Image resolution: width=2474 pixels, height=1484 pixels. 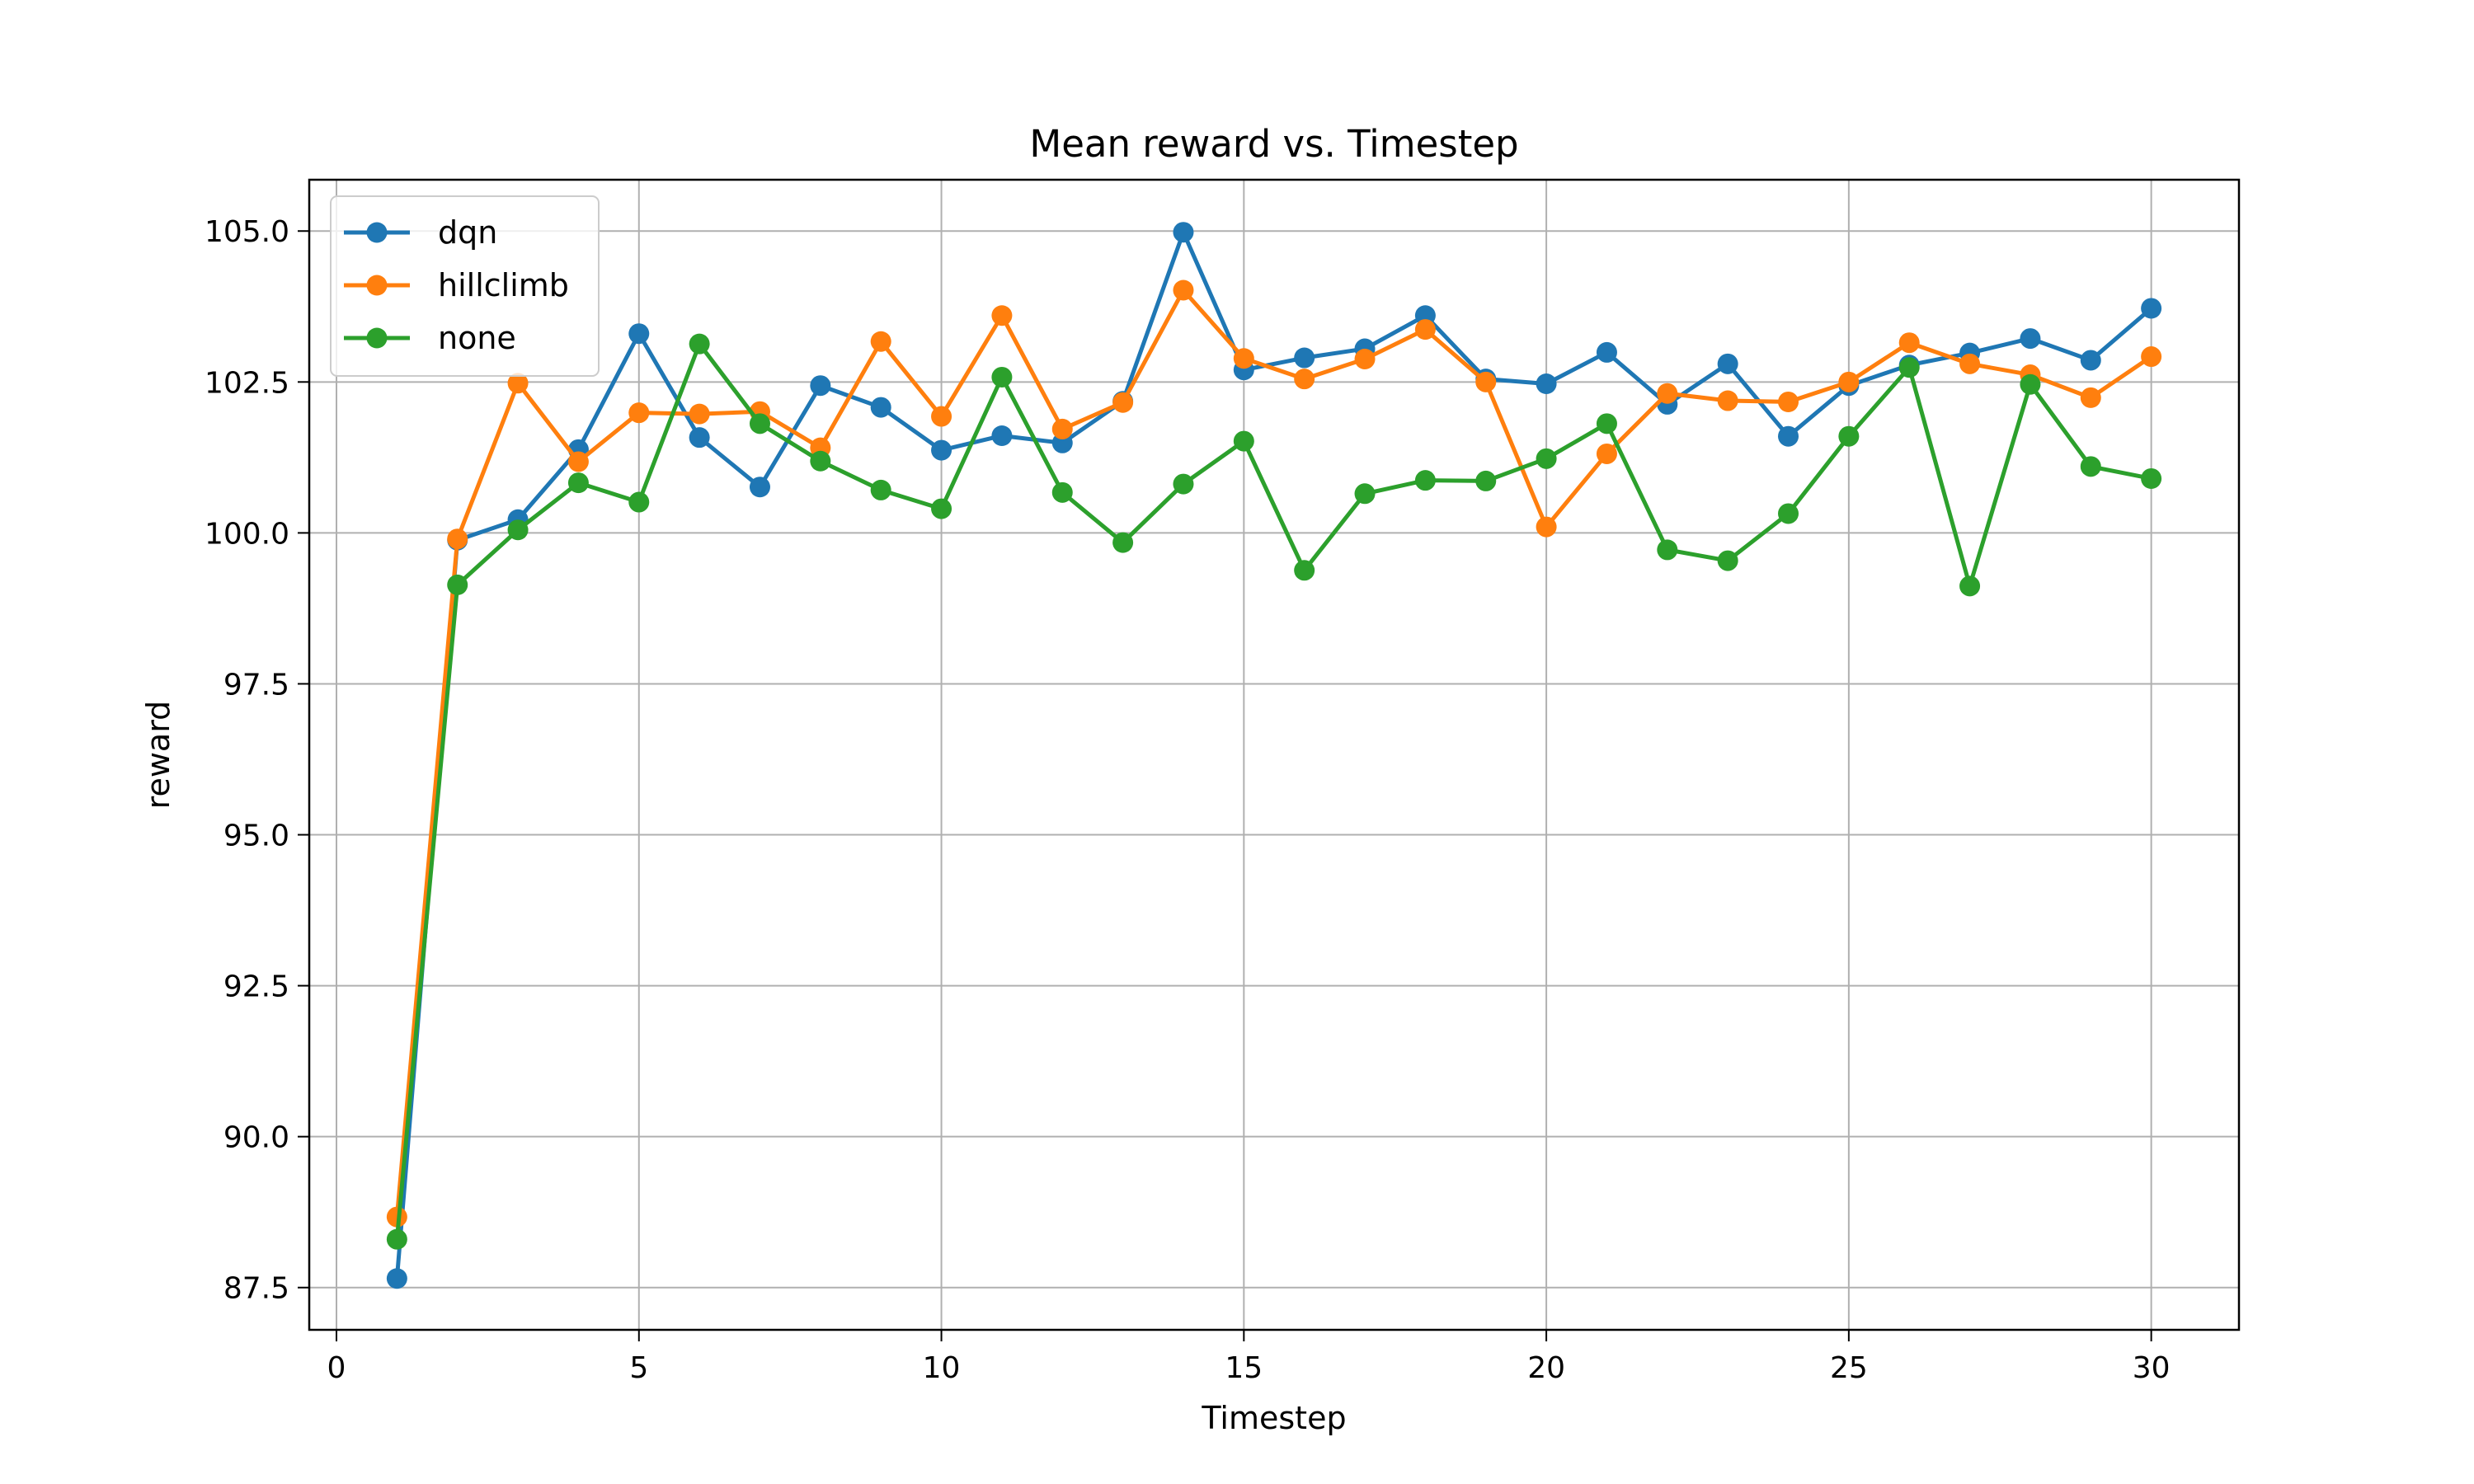 I want to click on y-tick-label: 92.5, so click(x=256, y=987).